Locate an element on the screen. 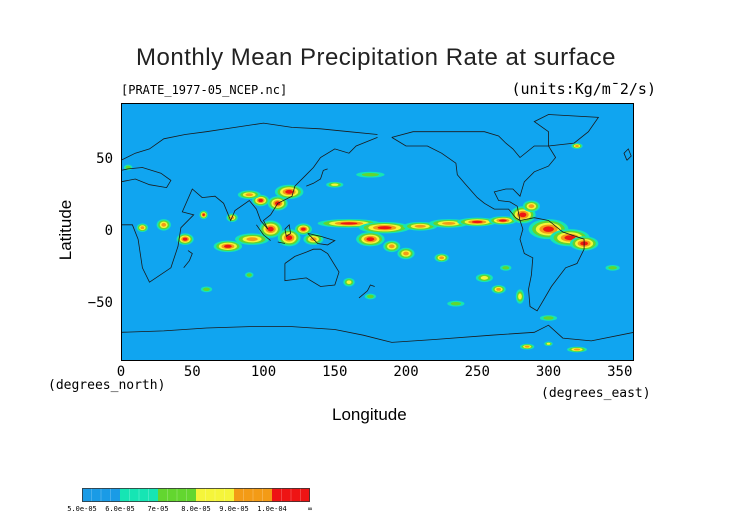  x-tick-label: 350 is located at coordinates (620, 372).